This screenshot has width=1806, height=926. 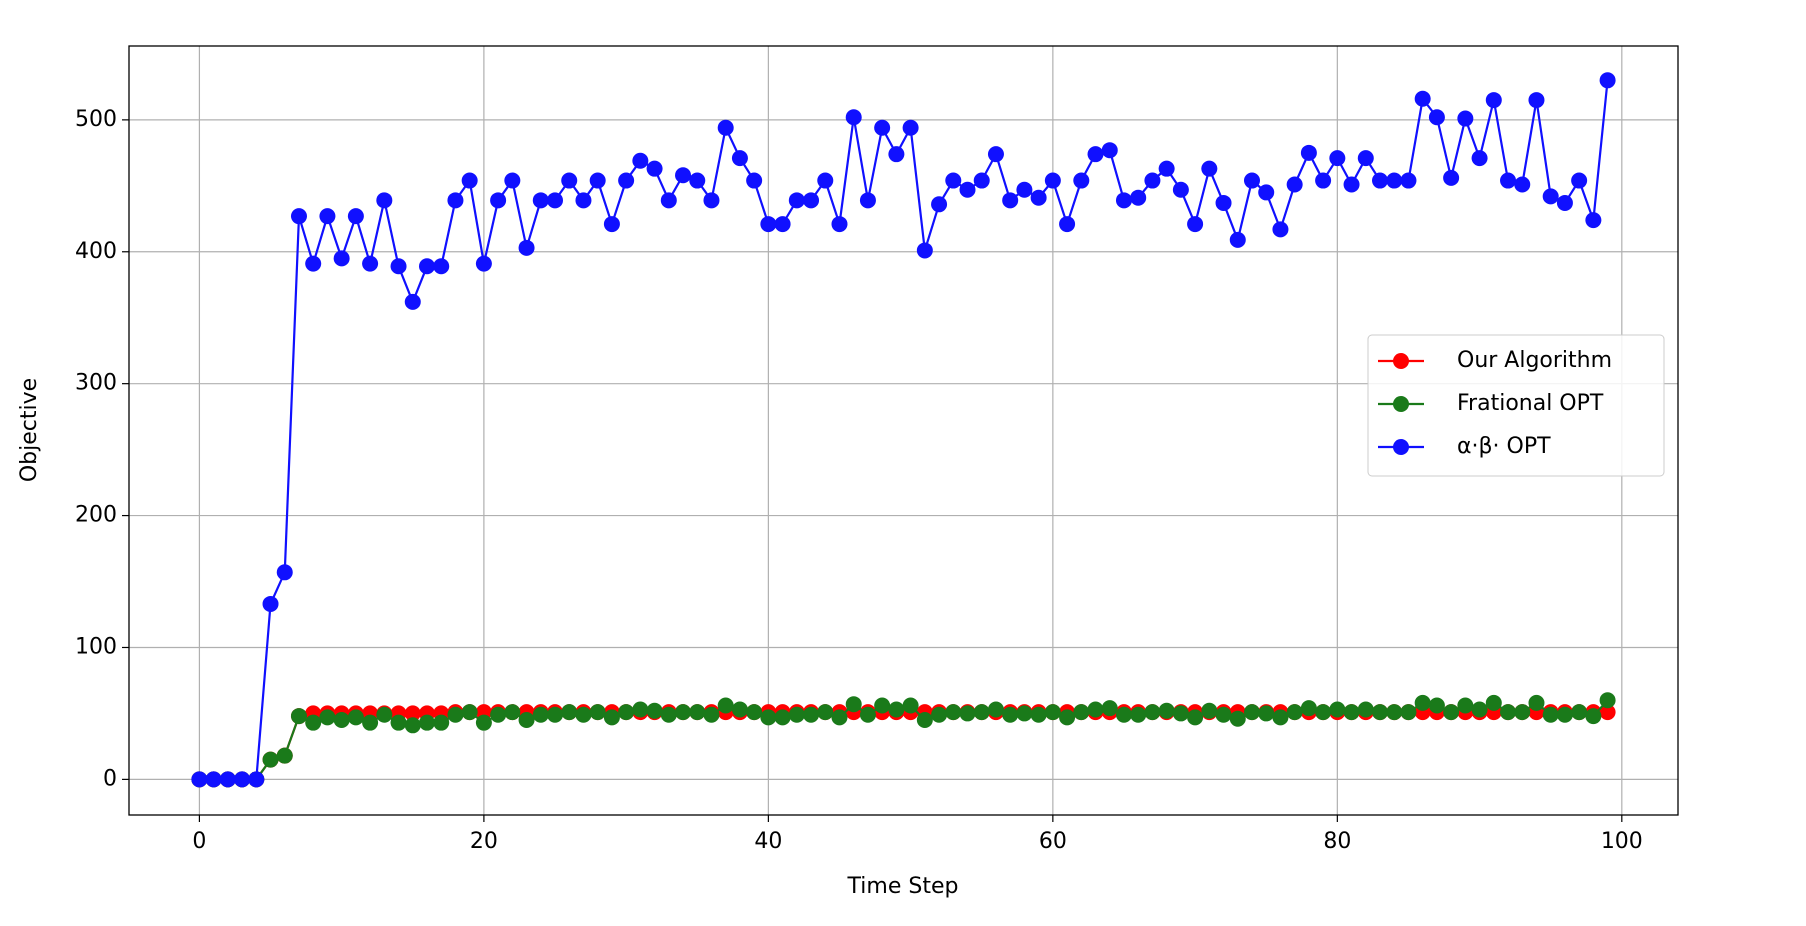 What do you see at coordinates (96, 119) in the screenshot?
I see `y-tick-label: 500` at bounding box center [96, 119].